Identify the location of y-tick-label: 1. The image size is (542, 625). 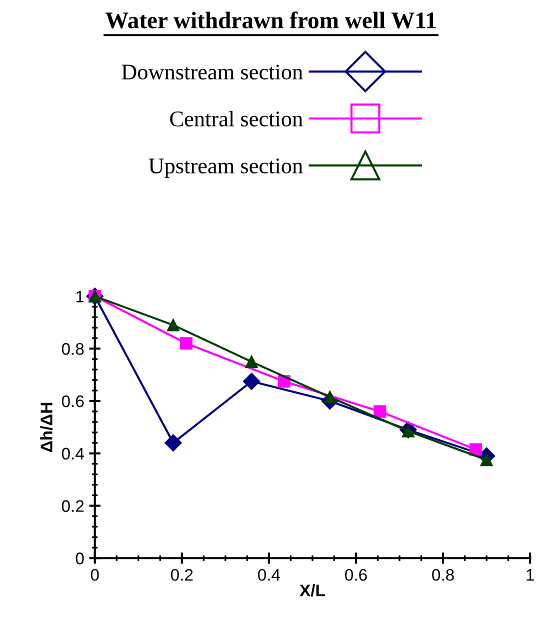
(80, 296).